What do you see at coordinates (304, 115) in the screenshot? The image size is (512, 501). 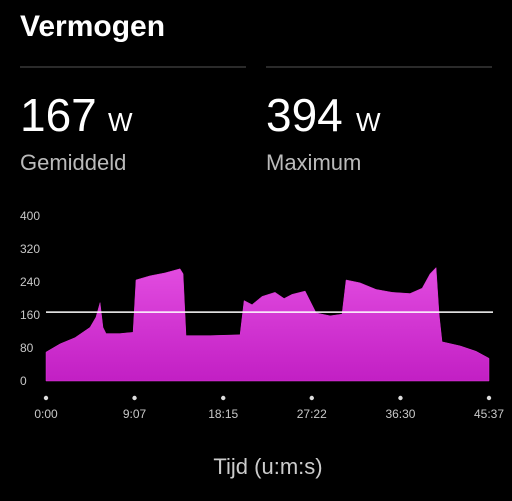 I see `stat-value: 394` at bounding box center [304, 115].